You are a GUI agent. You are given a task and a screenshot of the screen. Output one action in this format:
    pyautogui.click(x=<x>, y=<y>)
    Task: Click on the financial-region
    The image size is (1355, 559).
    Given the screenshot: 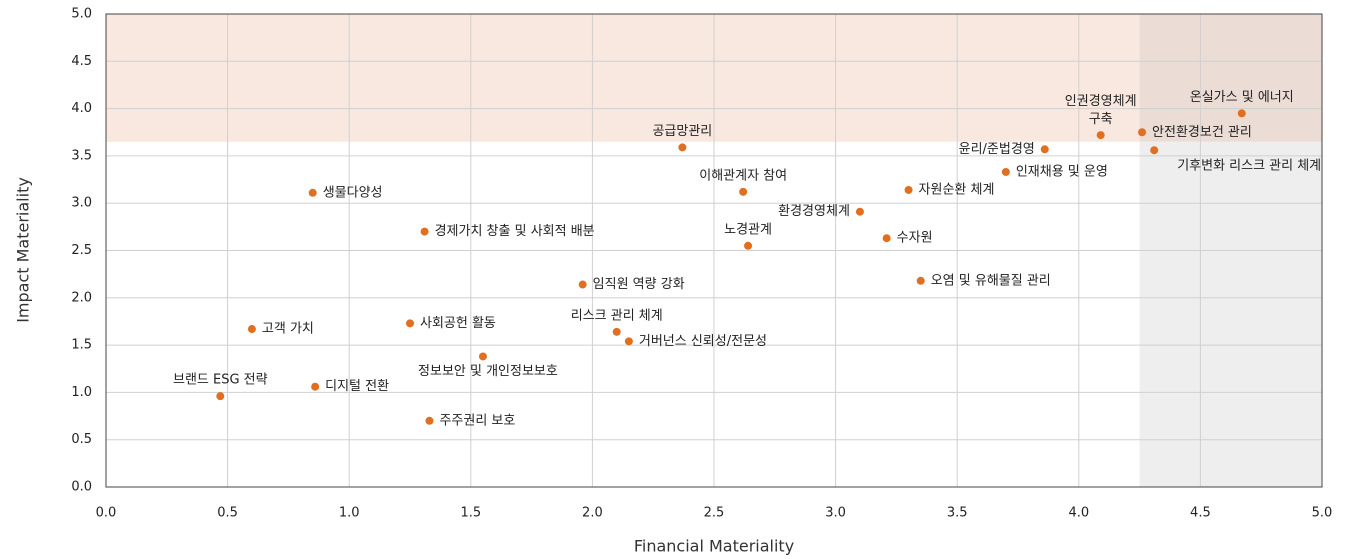 What is the action you would take?
    pyautogui.click(x=1230, y=314)
    